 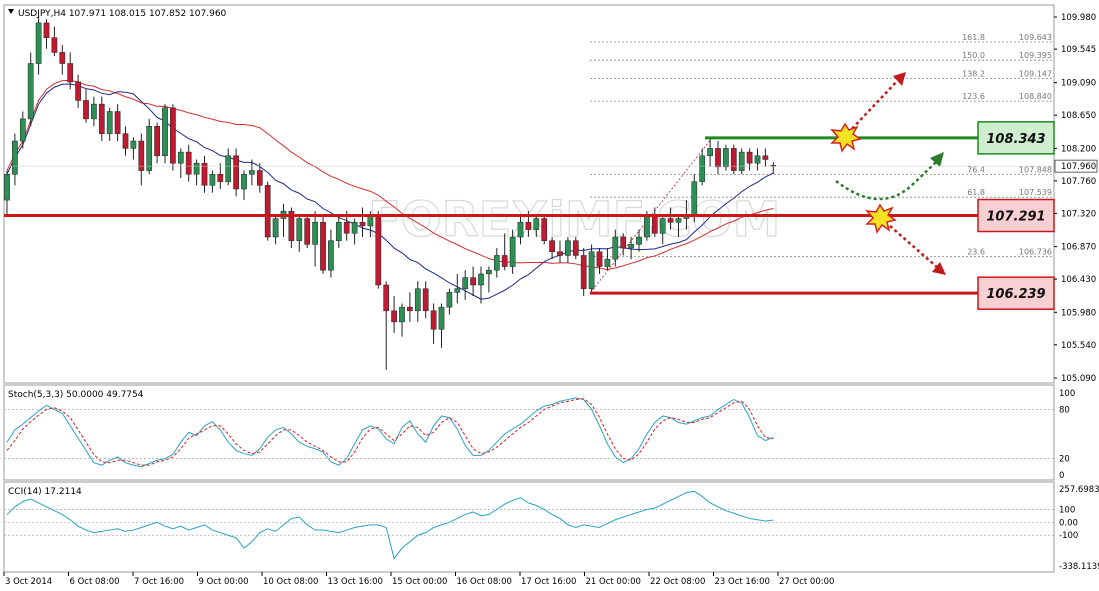 I want to click on fib-ratio-label: 150.0, so click(x=973, y=55).